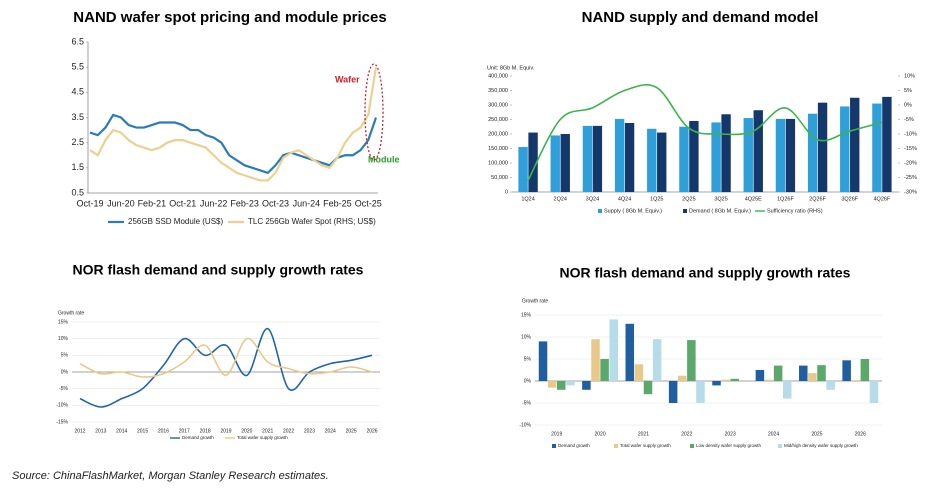  Describe the element at coordinates (225, 431) in the screenshot. I see `x-tick-label: 2019` at that location.